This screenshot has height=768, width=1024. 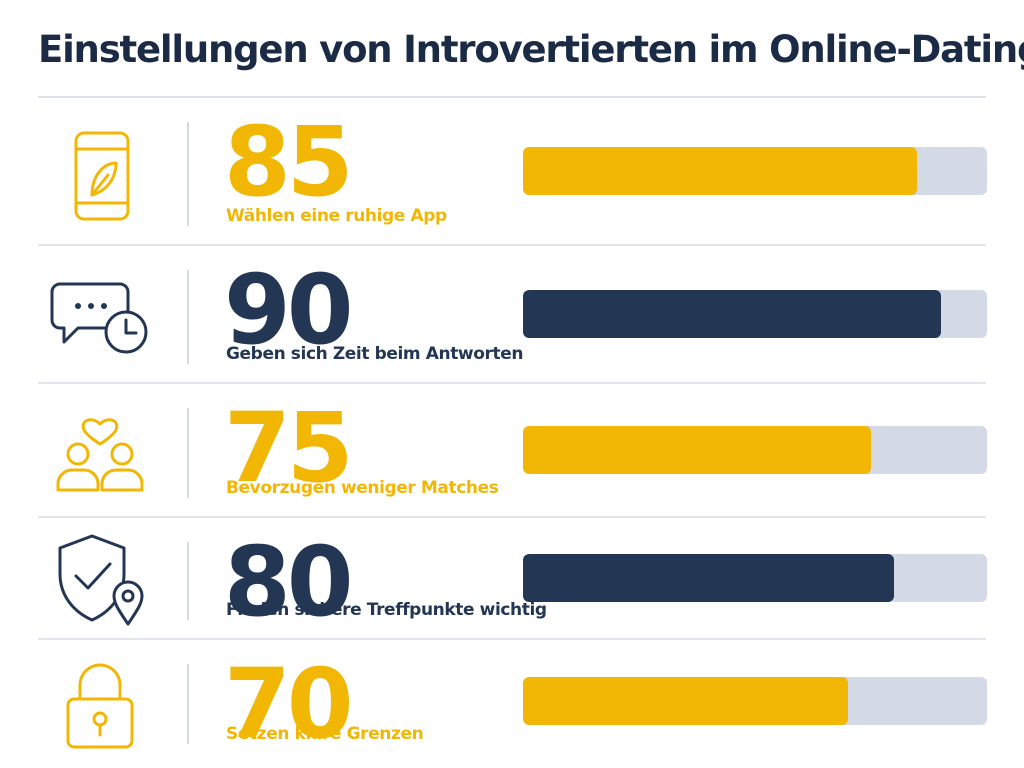 I want to click on category-label: Finden sichere Treffpunkte wichtig, so click(x=386, y=610).